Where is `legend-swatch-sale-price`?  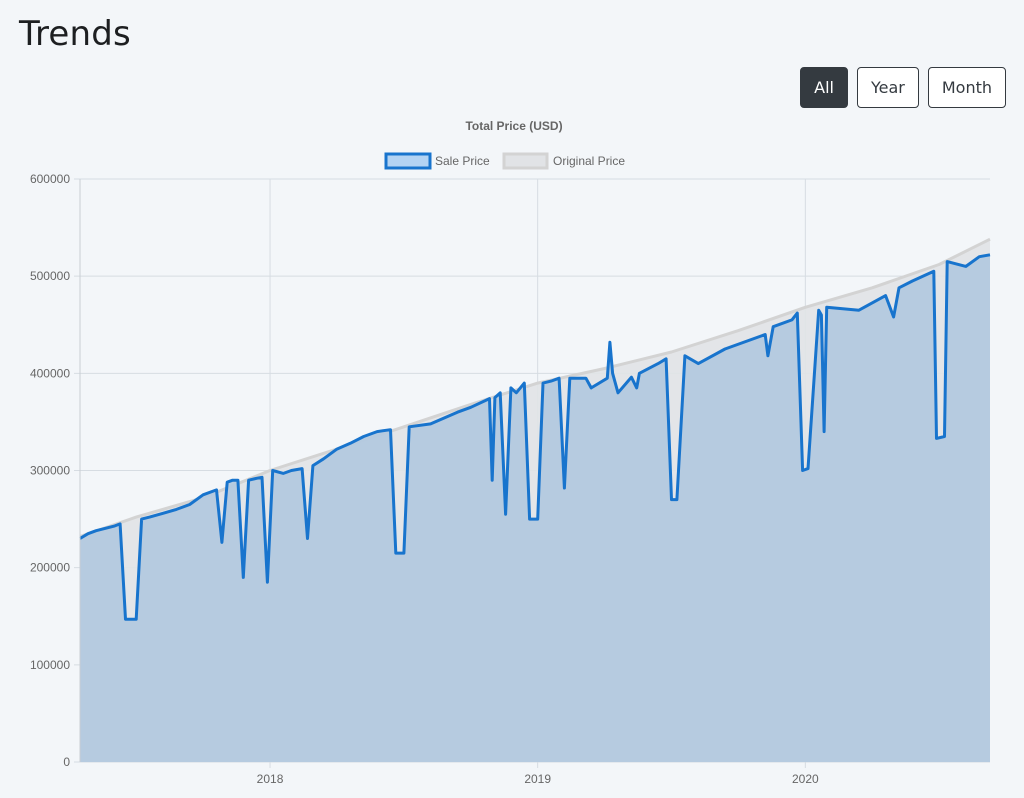
legend-swatch-sale-price is located at coordinates (408, 161).